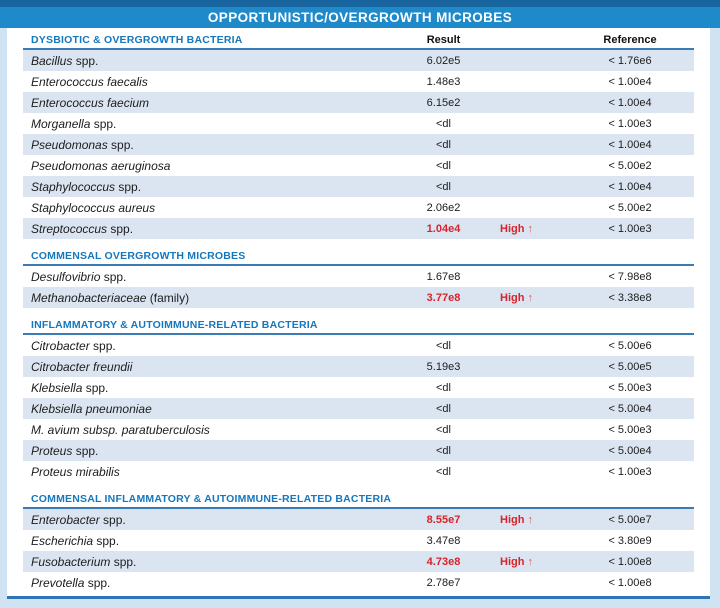  I want to click on table-row: Klebsiella spp. <dl High ↑ < 5.00e3, so click(358, 387).